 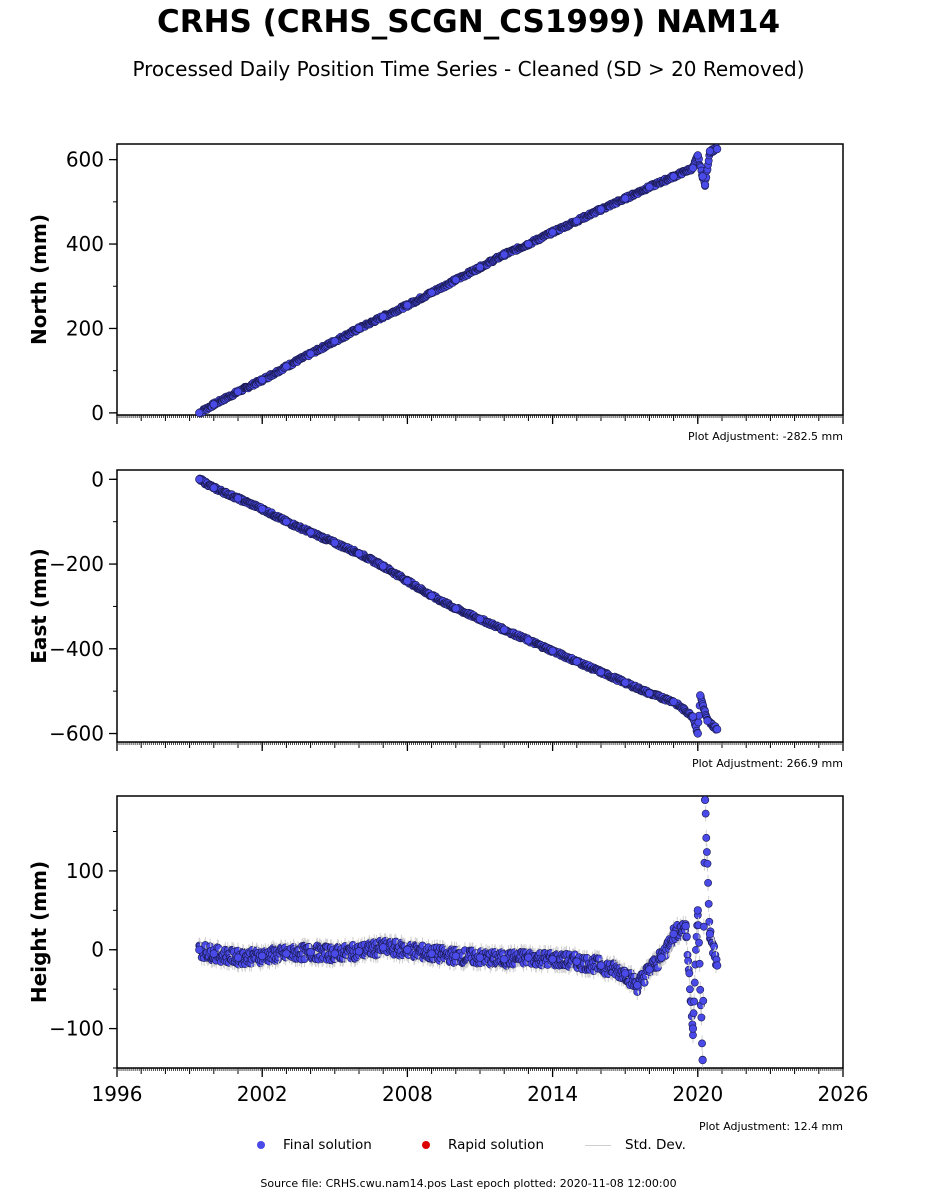 I want to click on legend-final: Final solution, so click(x=314, y=1145).